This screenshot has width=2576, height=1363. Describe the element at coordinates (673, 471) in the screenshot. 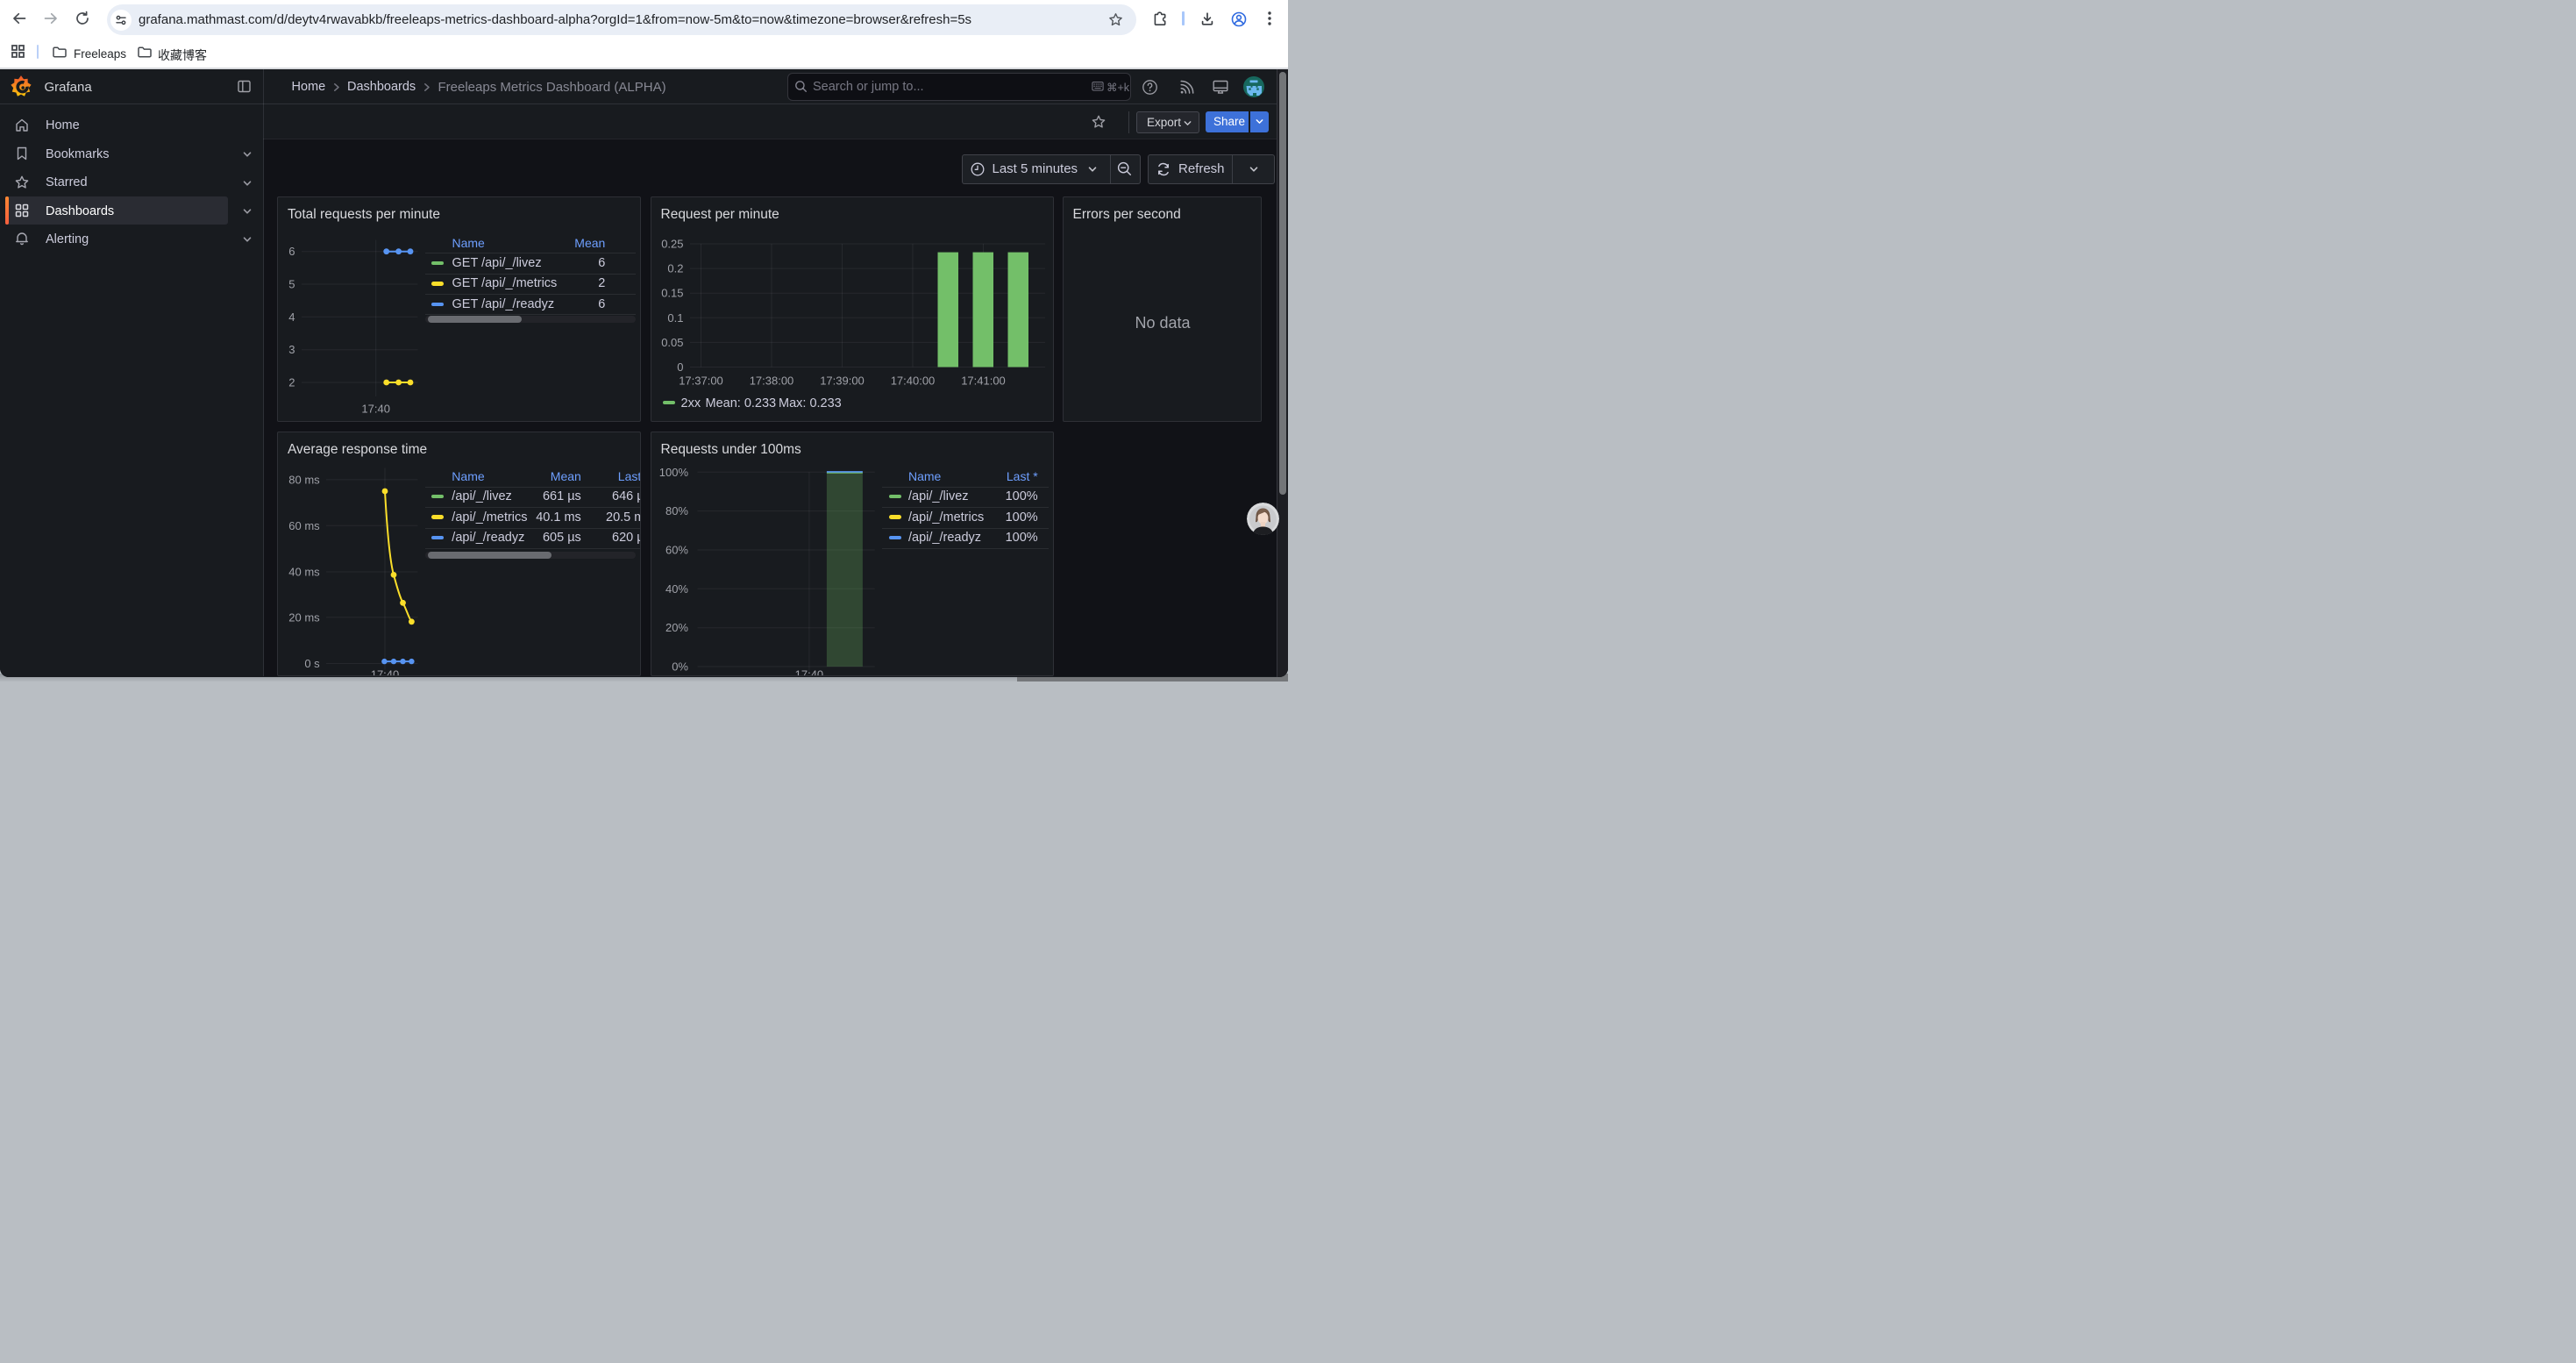

I see `svg-text: 100%` at that location.